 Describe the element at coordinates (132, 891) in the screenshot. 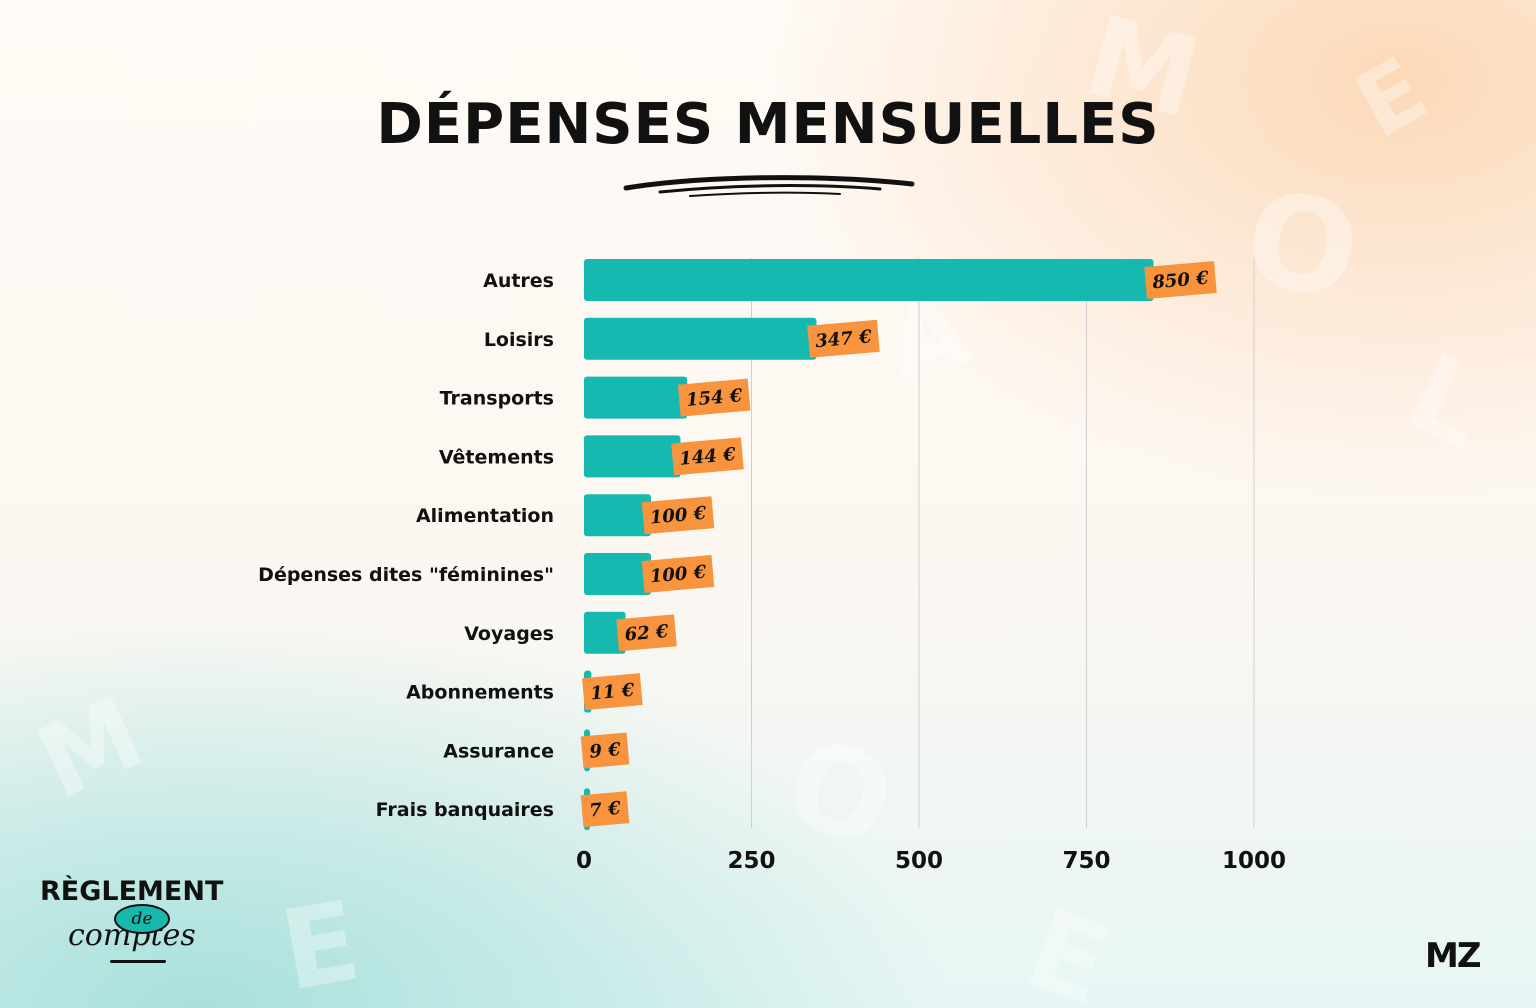

I see `logo-line-1: RÈGLEMENT` at that location.